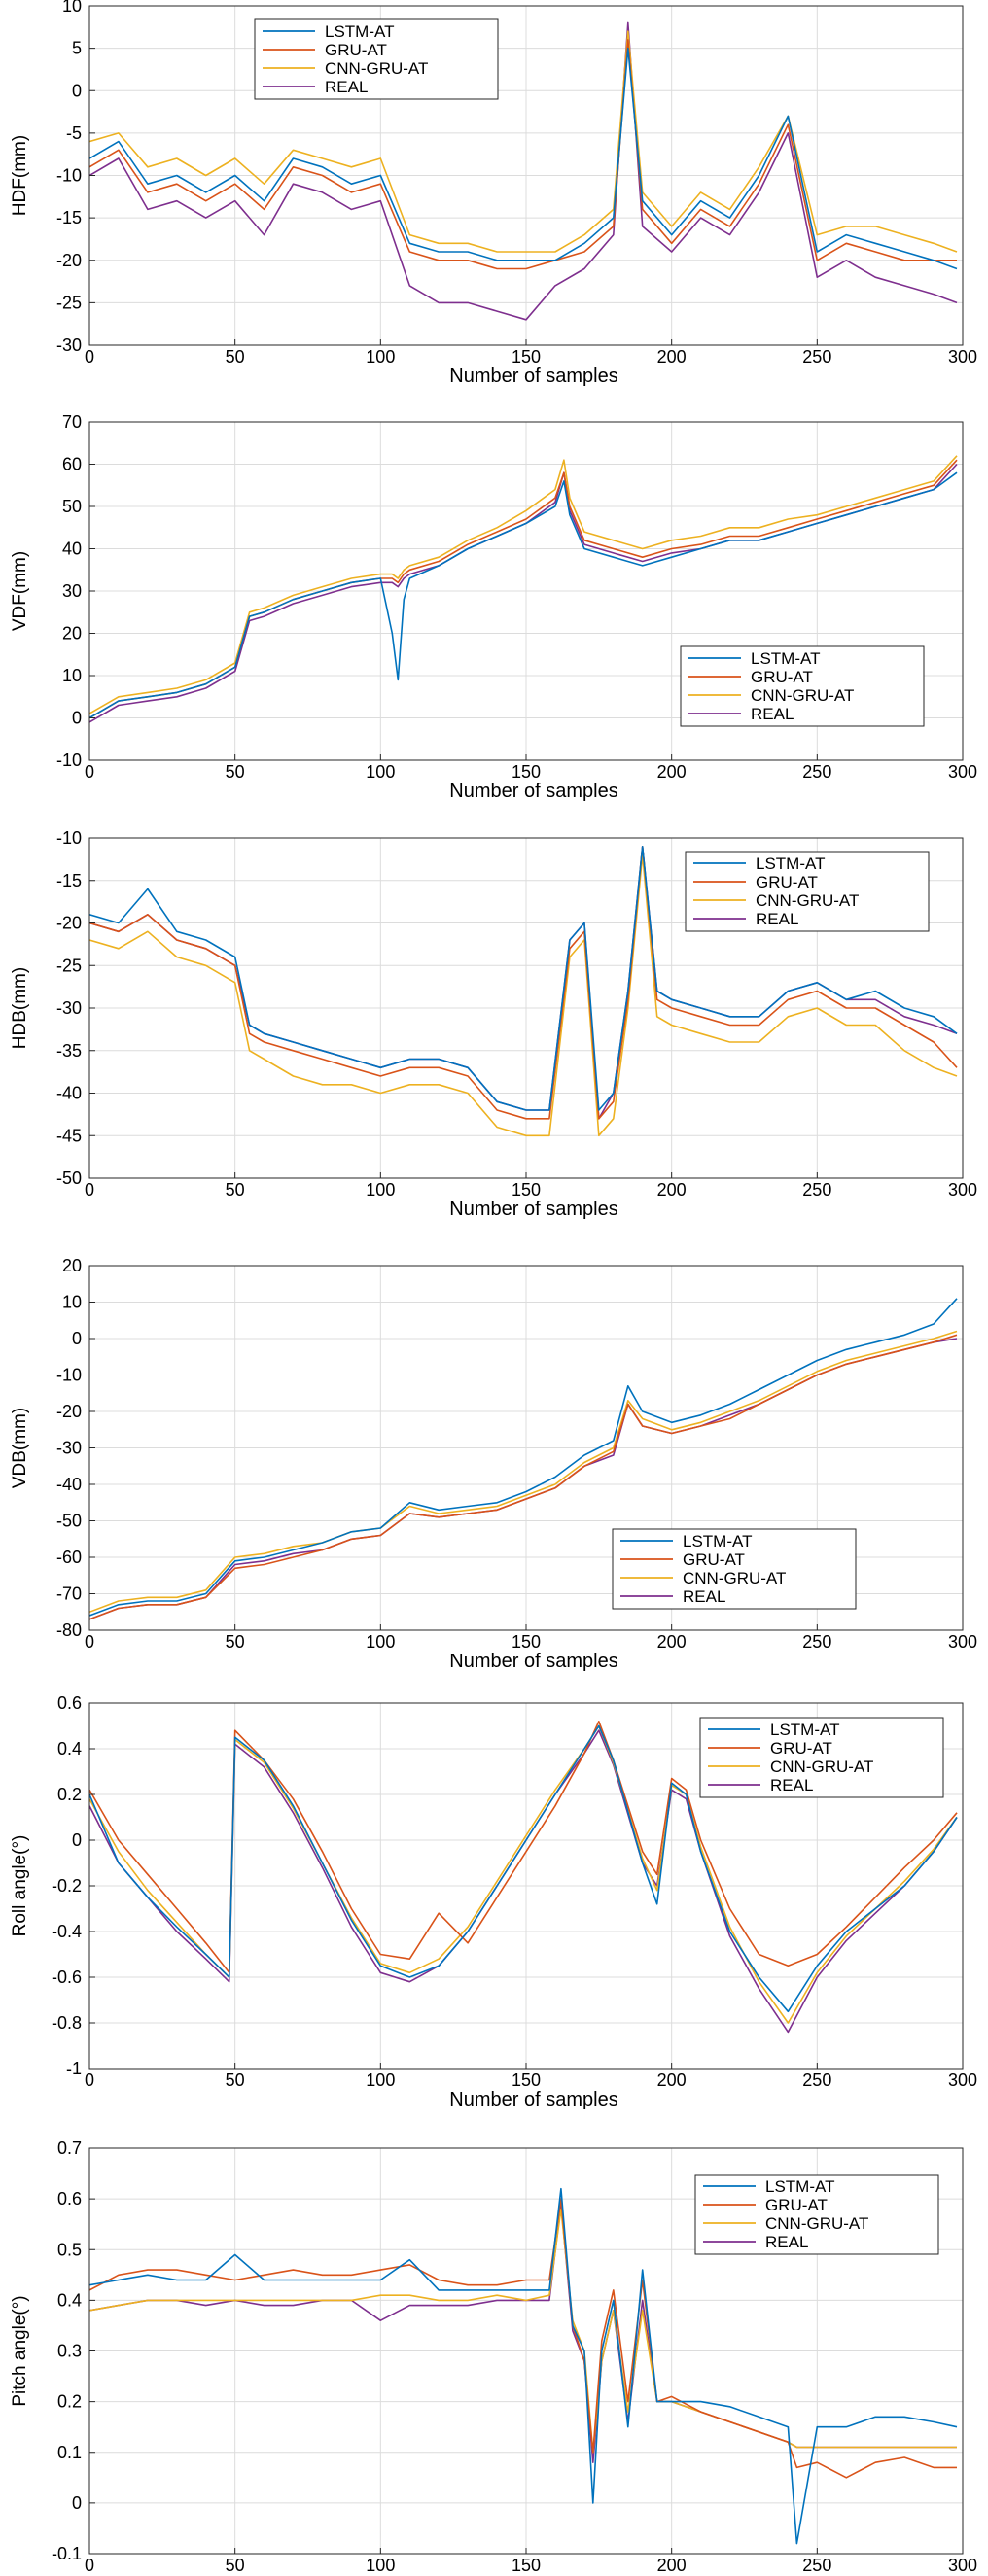 The width and height of the screenshot is (988, 2576). What do you see at coordinates (69, 217) in the screenshot?
I see `y-tick-label: -15` at bounding box center [69, 217].